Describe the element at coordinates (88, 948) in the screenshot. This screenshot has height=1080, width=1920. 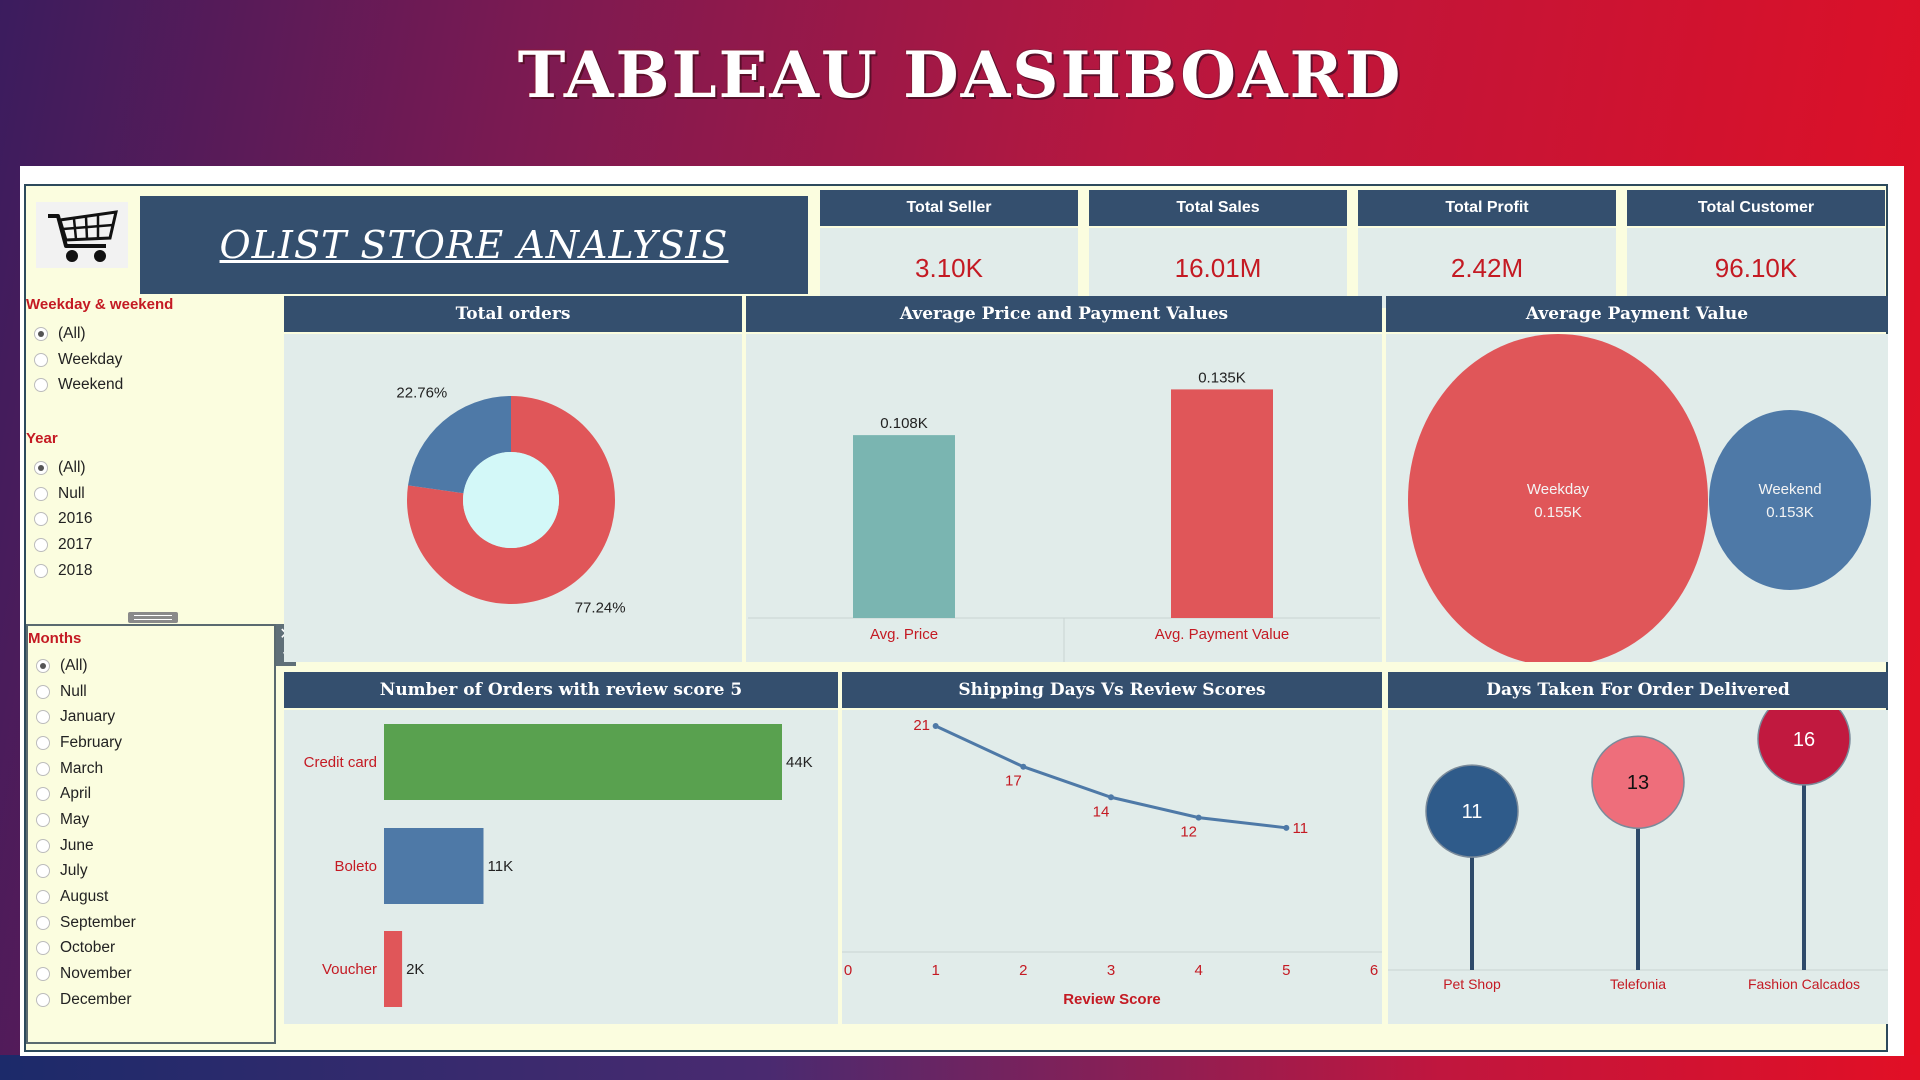
I see `filter-option-label: October` at that location.